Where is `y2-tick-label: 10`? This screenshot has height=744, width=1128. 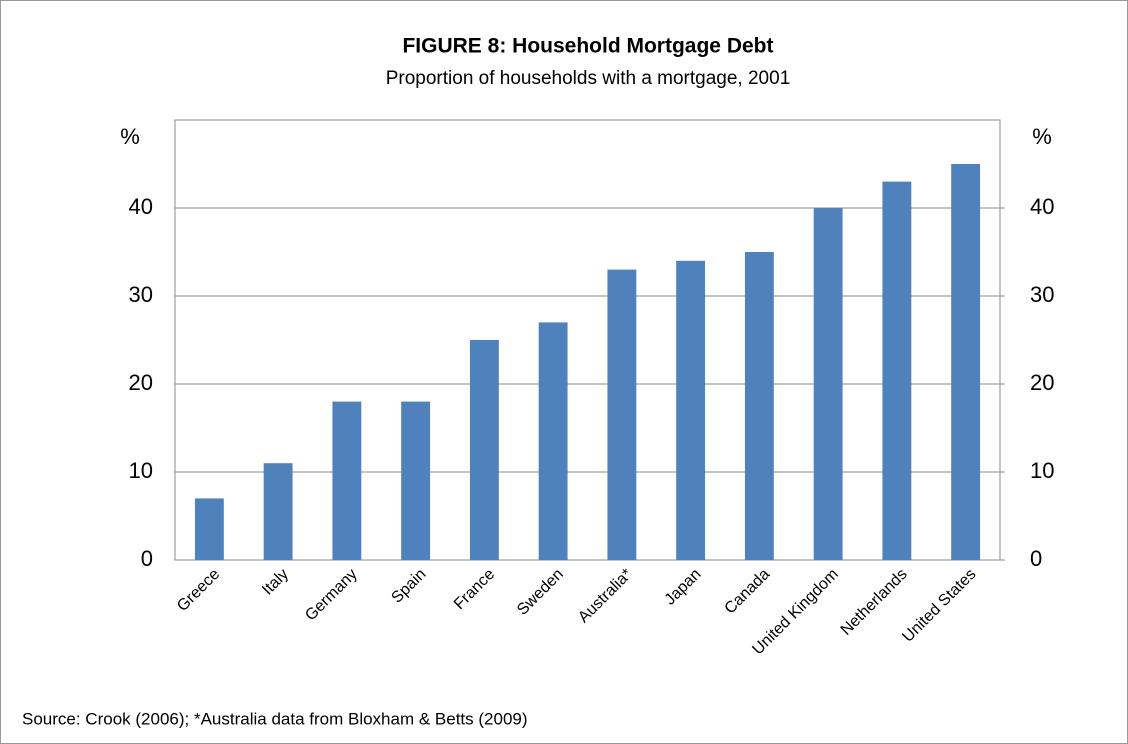
y2-tick-label: 10 is located at coordinates (1042, 470).